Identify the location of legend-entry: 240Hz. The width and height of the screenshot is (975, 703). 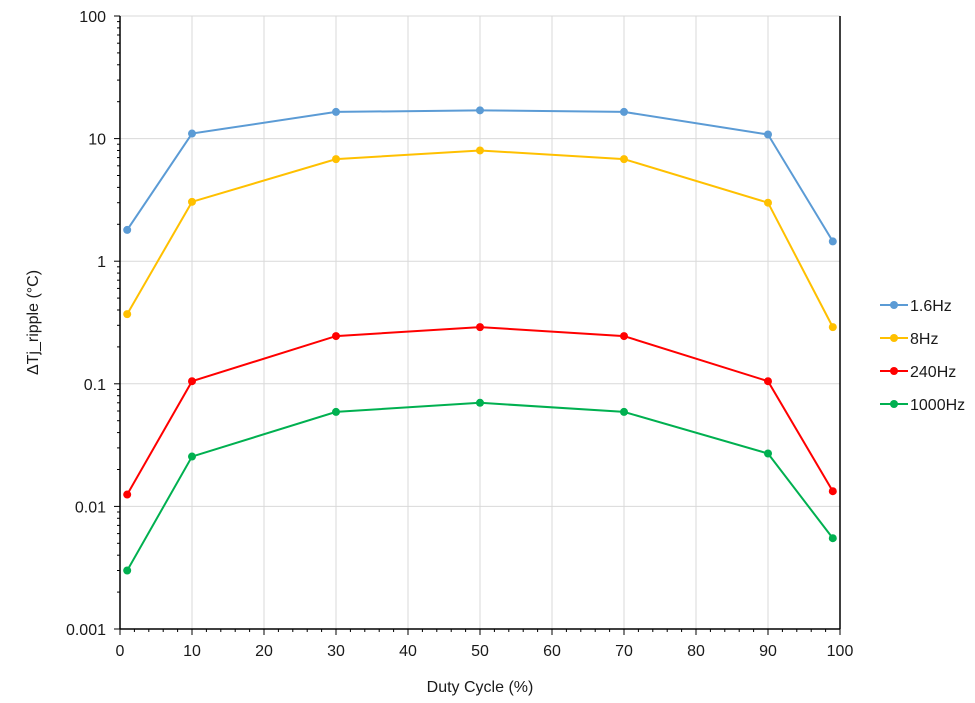
(918, 372).